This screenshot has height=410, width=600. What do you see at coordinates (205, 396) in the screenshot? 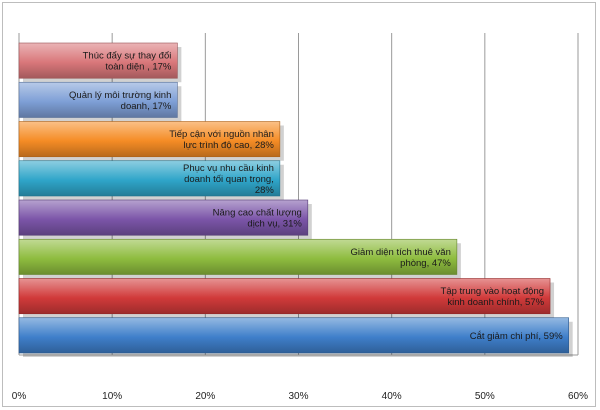
I see `x-tick-label: 20%` at bounding box center [205, 396].